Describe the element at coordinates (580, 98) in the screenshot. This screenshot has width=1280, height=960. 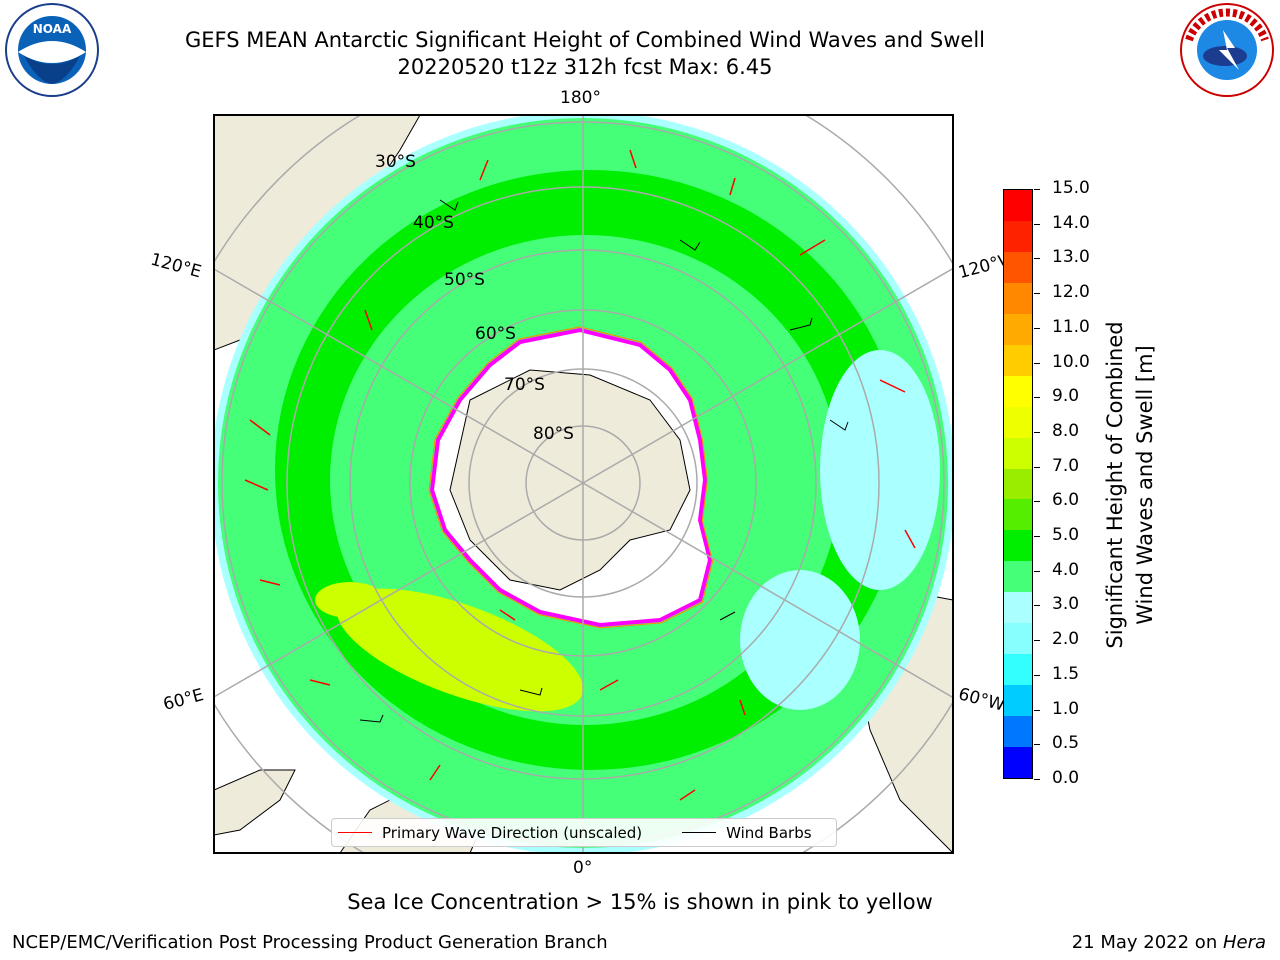
I see `lon-label-180: 180°` at that location.